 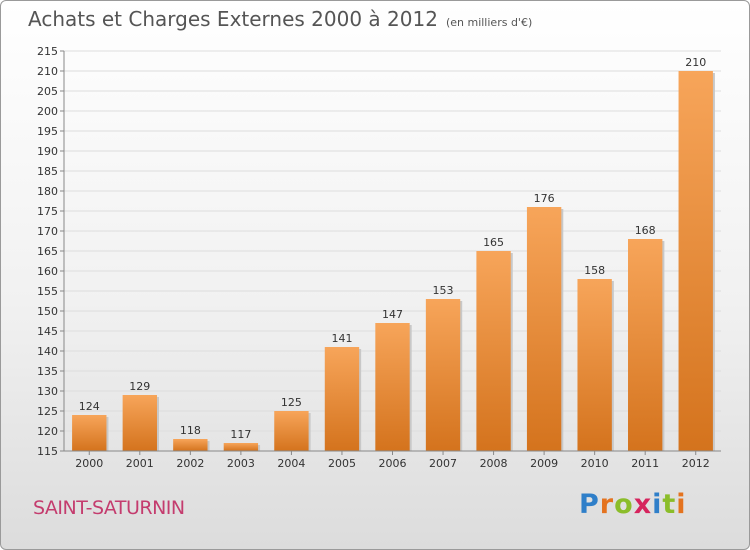 I want to click on logo-letter: x, so click(x=643, y=504).